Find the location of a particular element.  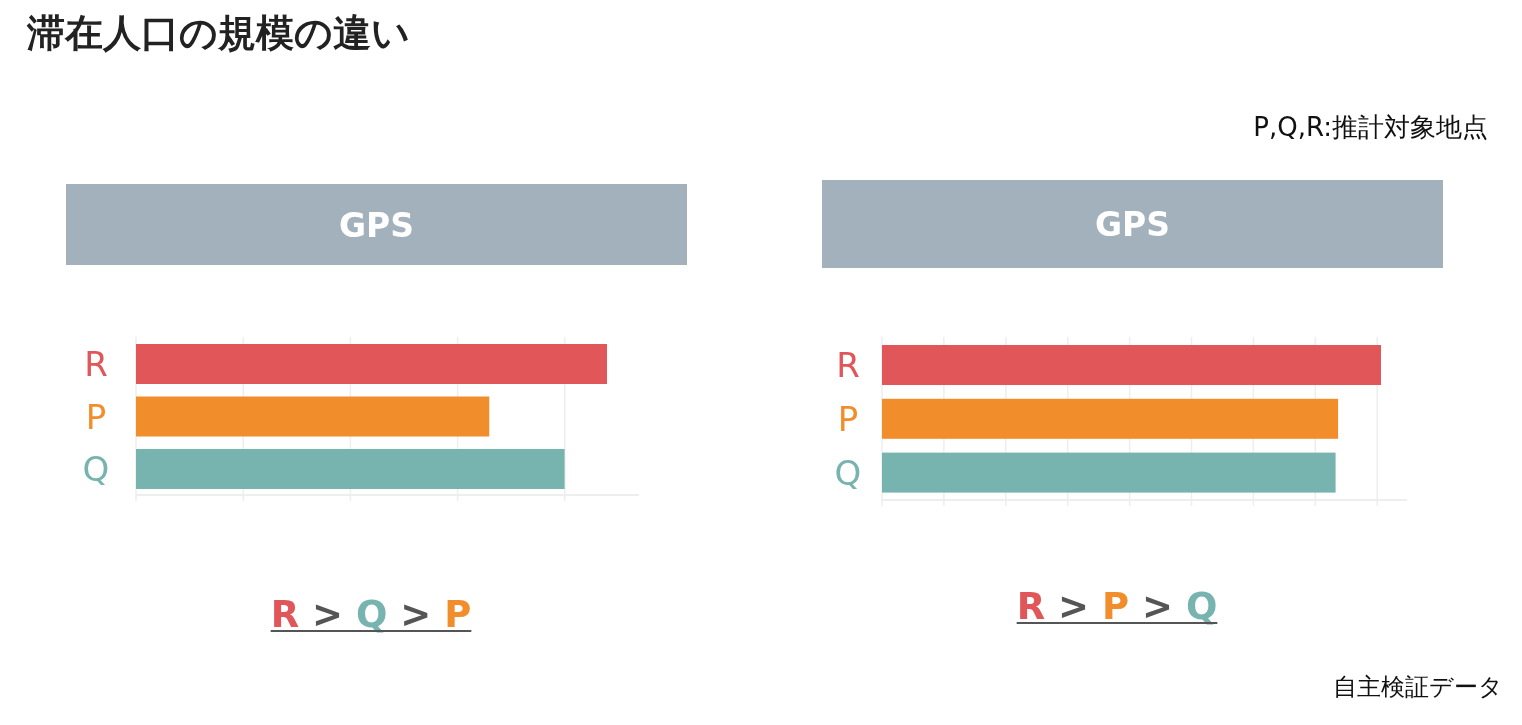

text: R > Q > P is located at coordinates (371, 614).